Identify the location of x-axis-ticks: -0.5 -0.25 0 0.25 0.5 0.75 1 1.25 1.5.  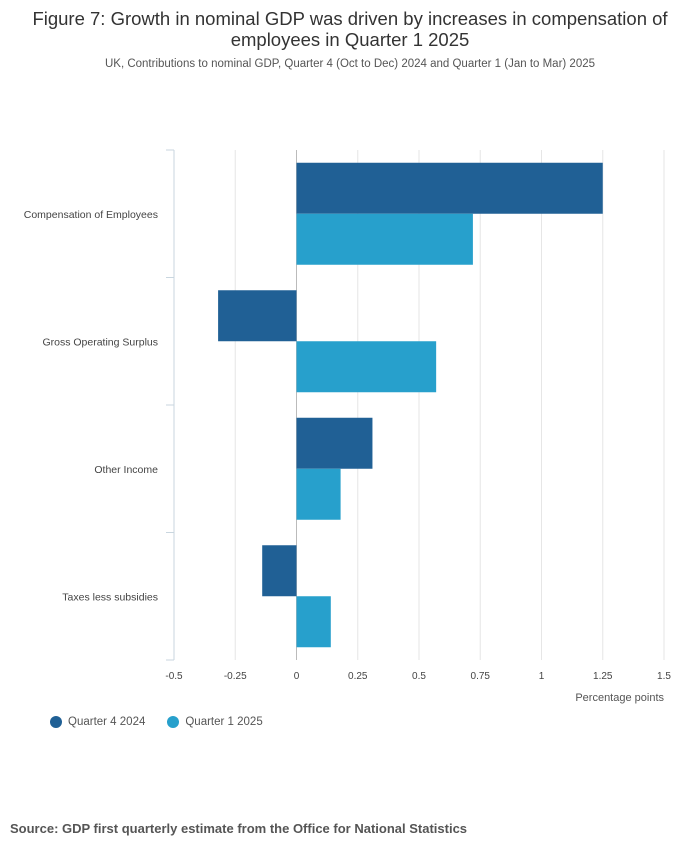
(418, 676).